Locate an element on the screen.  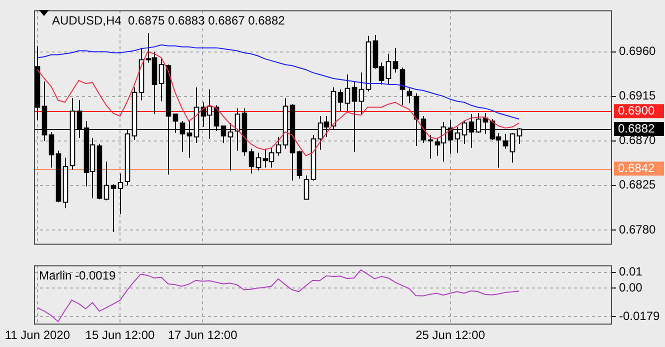
y-tick-label: -0.0179 is located at coordinates (639, 315).